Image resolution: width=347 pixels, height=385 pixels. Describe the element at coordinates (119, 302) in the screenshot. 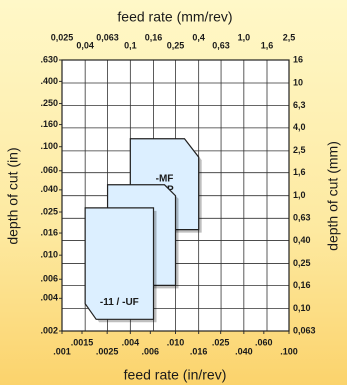

I see `region-label: -11 / -UF` at that location.